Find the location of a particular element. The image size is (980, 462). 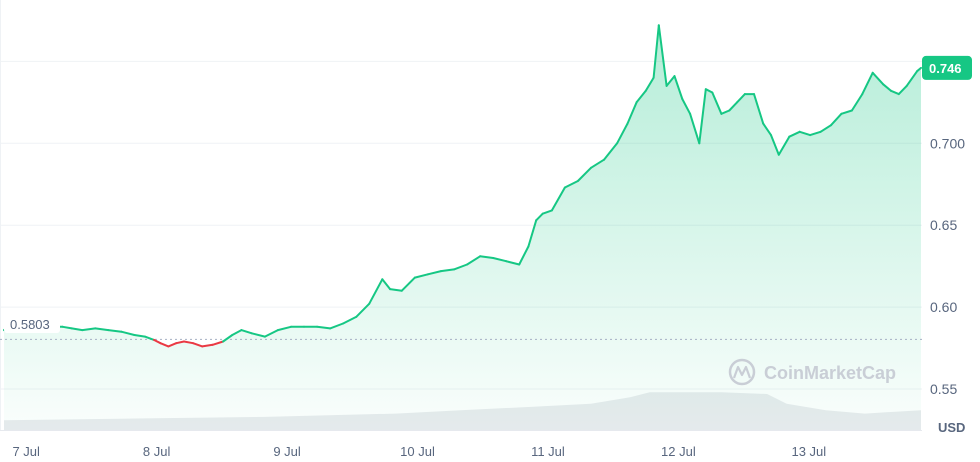

current-price-badge: 0.746 is located at coordinates (947, 67).